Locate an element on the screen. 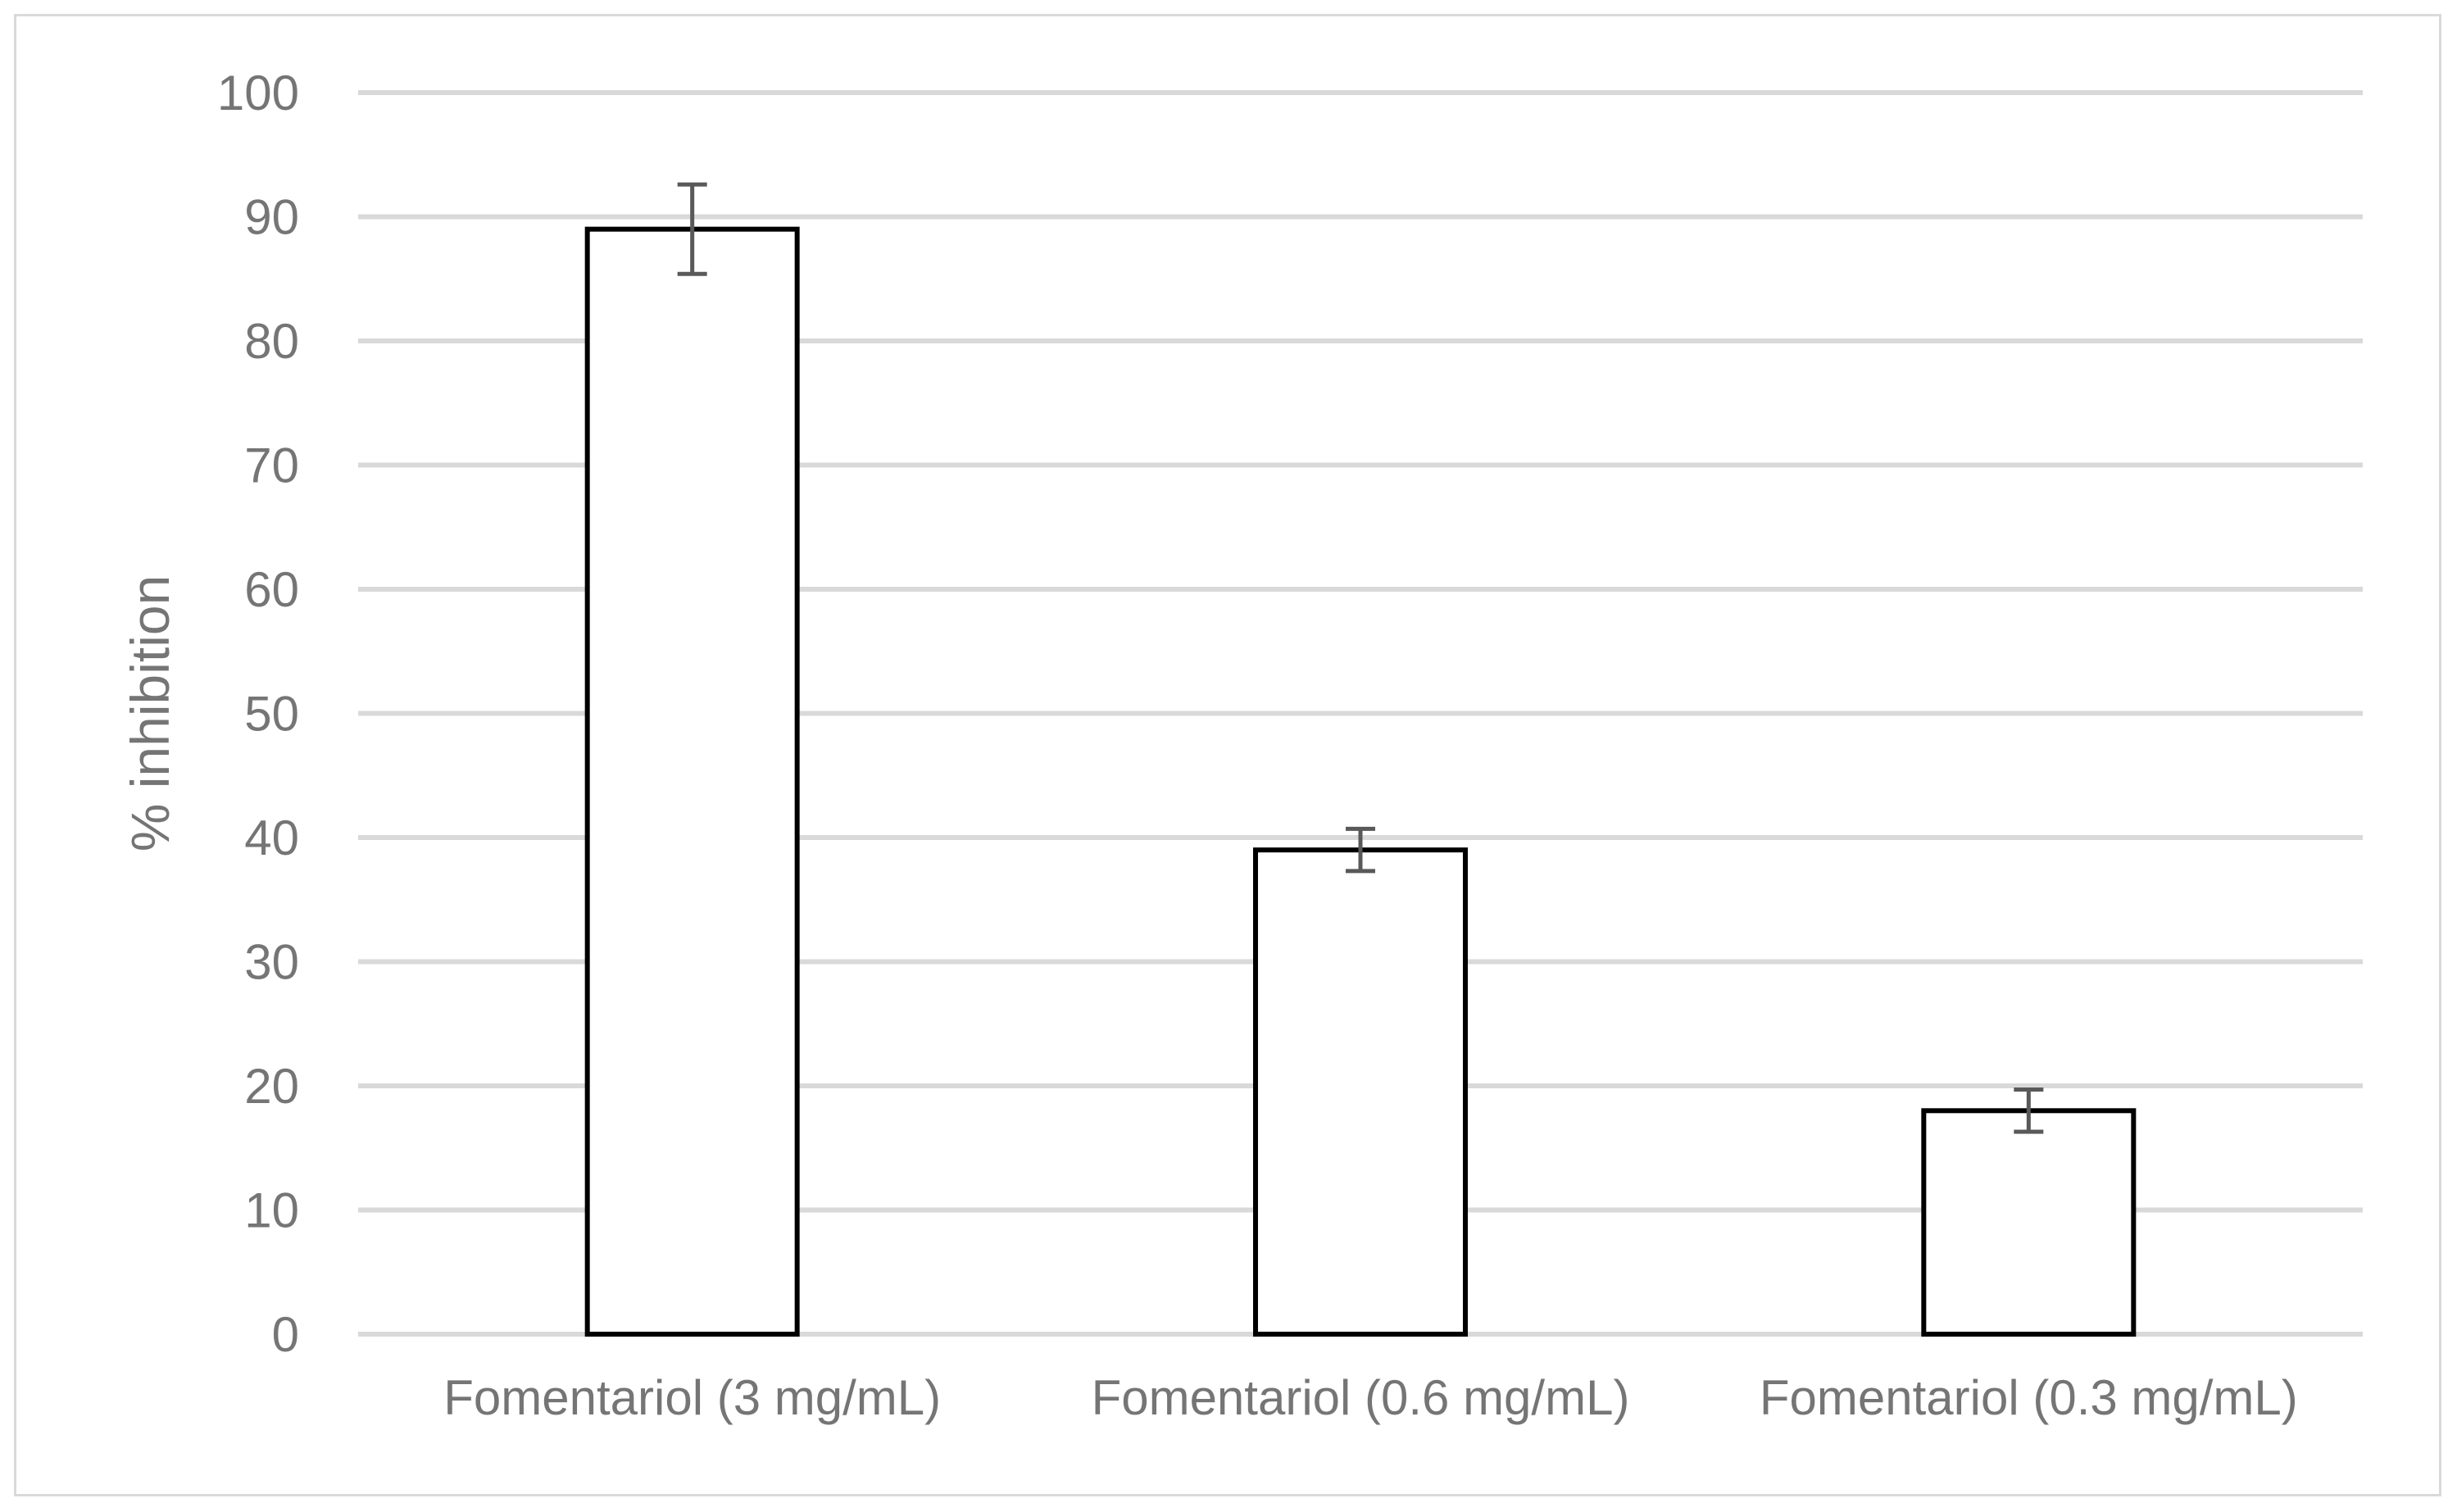  y-tick-label: 0 is located at coordinates (285, 1334).